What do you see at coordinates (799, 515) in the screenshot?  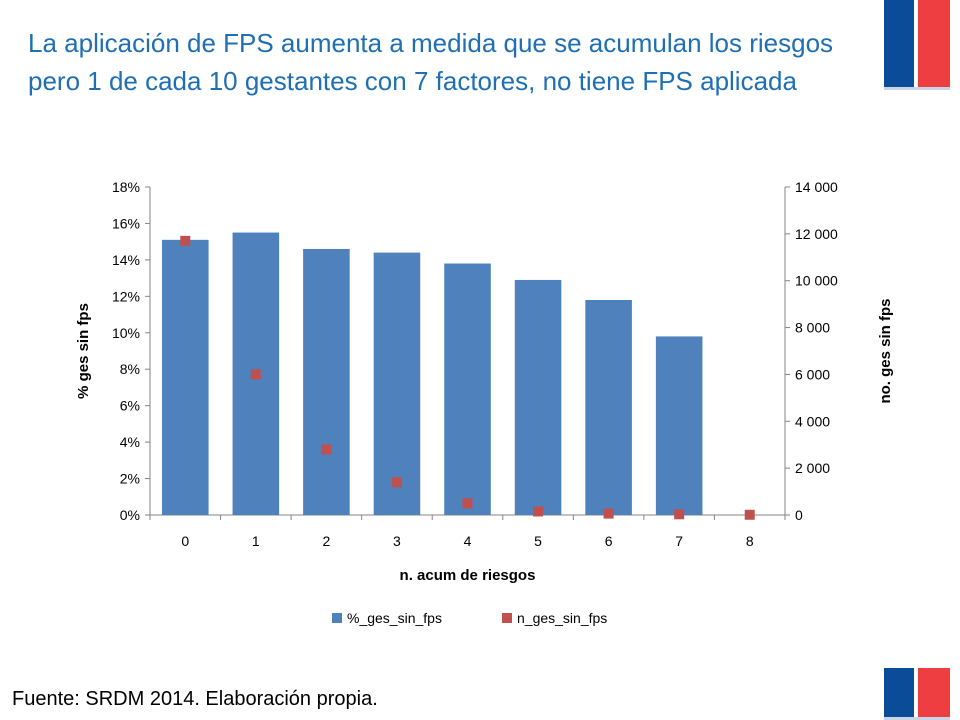 I see `right-axis-tick-label: 0` at bounding box center [799, 515].